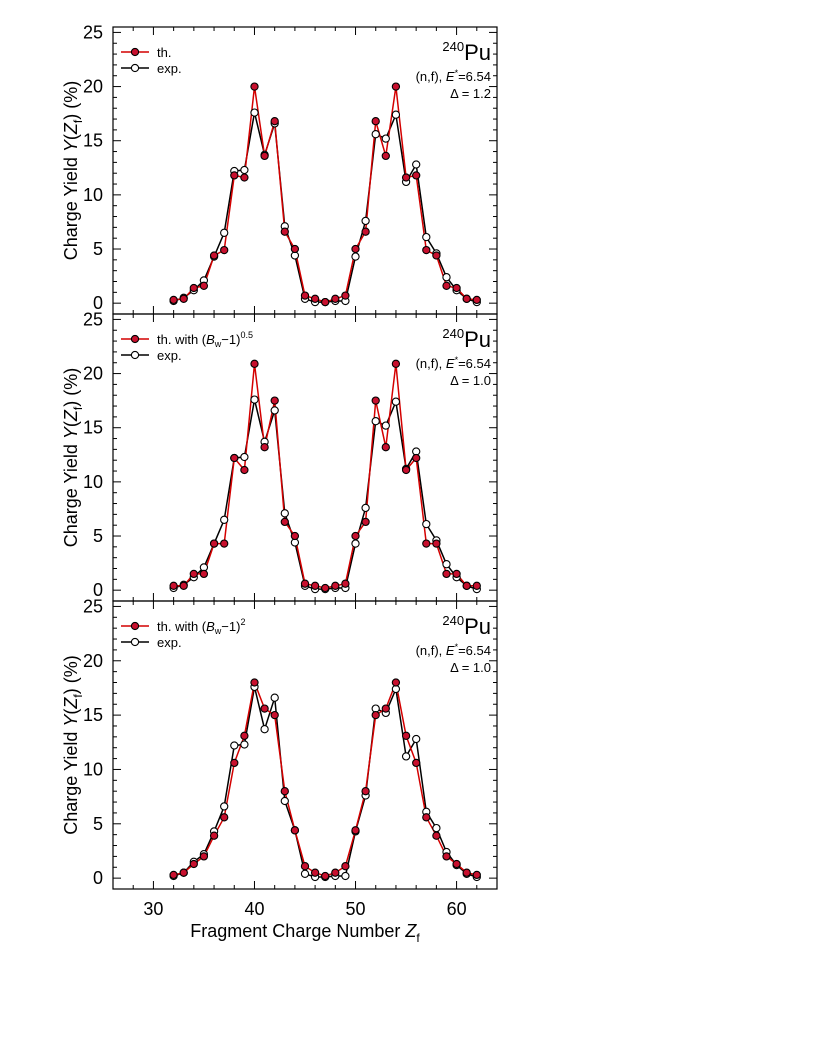 The image size is (822, 1064). What do you see at coordinates (182, 626) in the screenshot?
I see `legend-theory-text: th. with (` at bounding box center [182, 626].